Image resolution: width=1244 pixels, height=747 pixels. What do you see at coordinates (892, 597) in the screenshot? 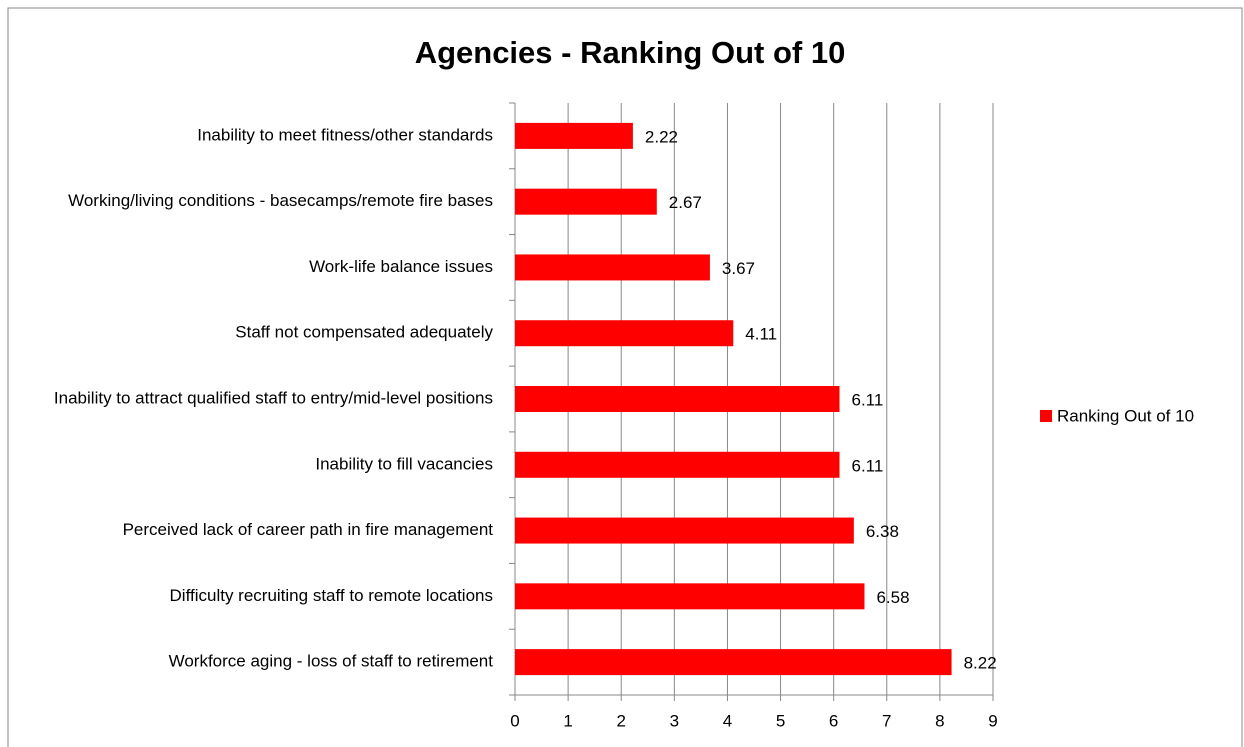
I see `data-label: 6.58` at bounding box center [892, 597].